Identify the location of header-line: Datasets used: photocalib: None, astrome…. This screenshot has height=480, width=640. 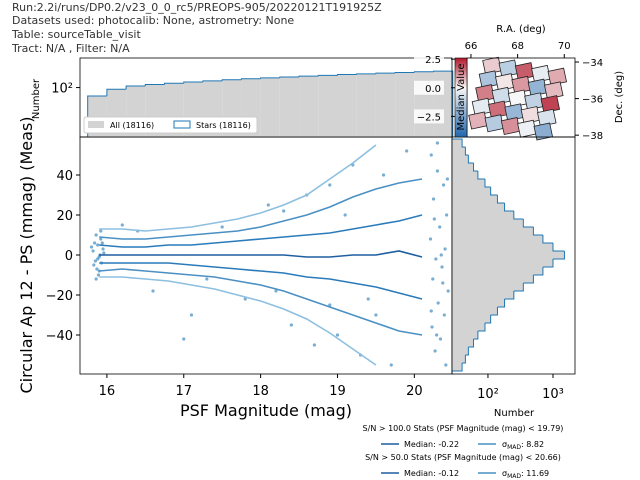
(153, 20).